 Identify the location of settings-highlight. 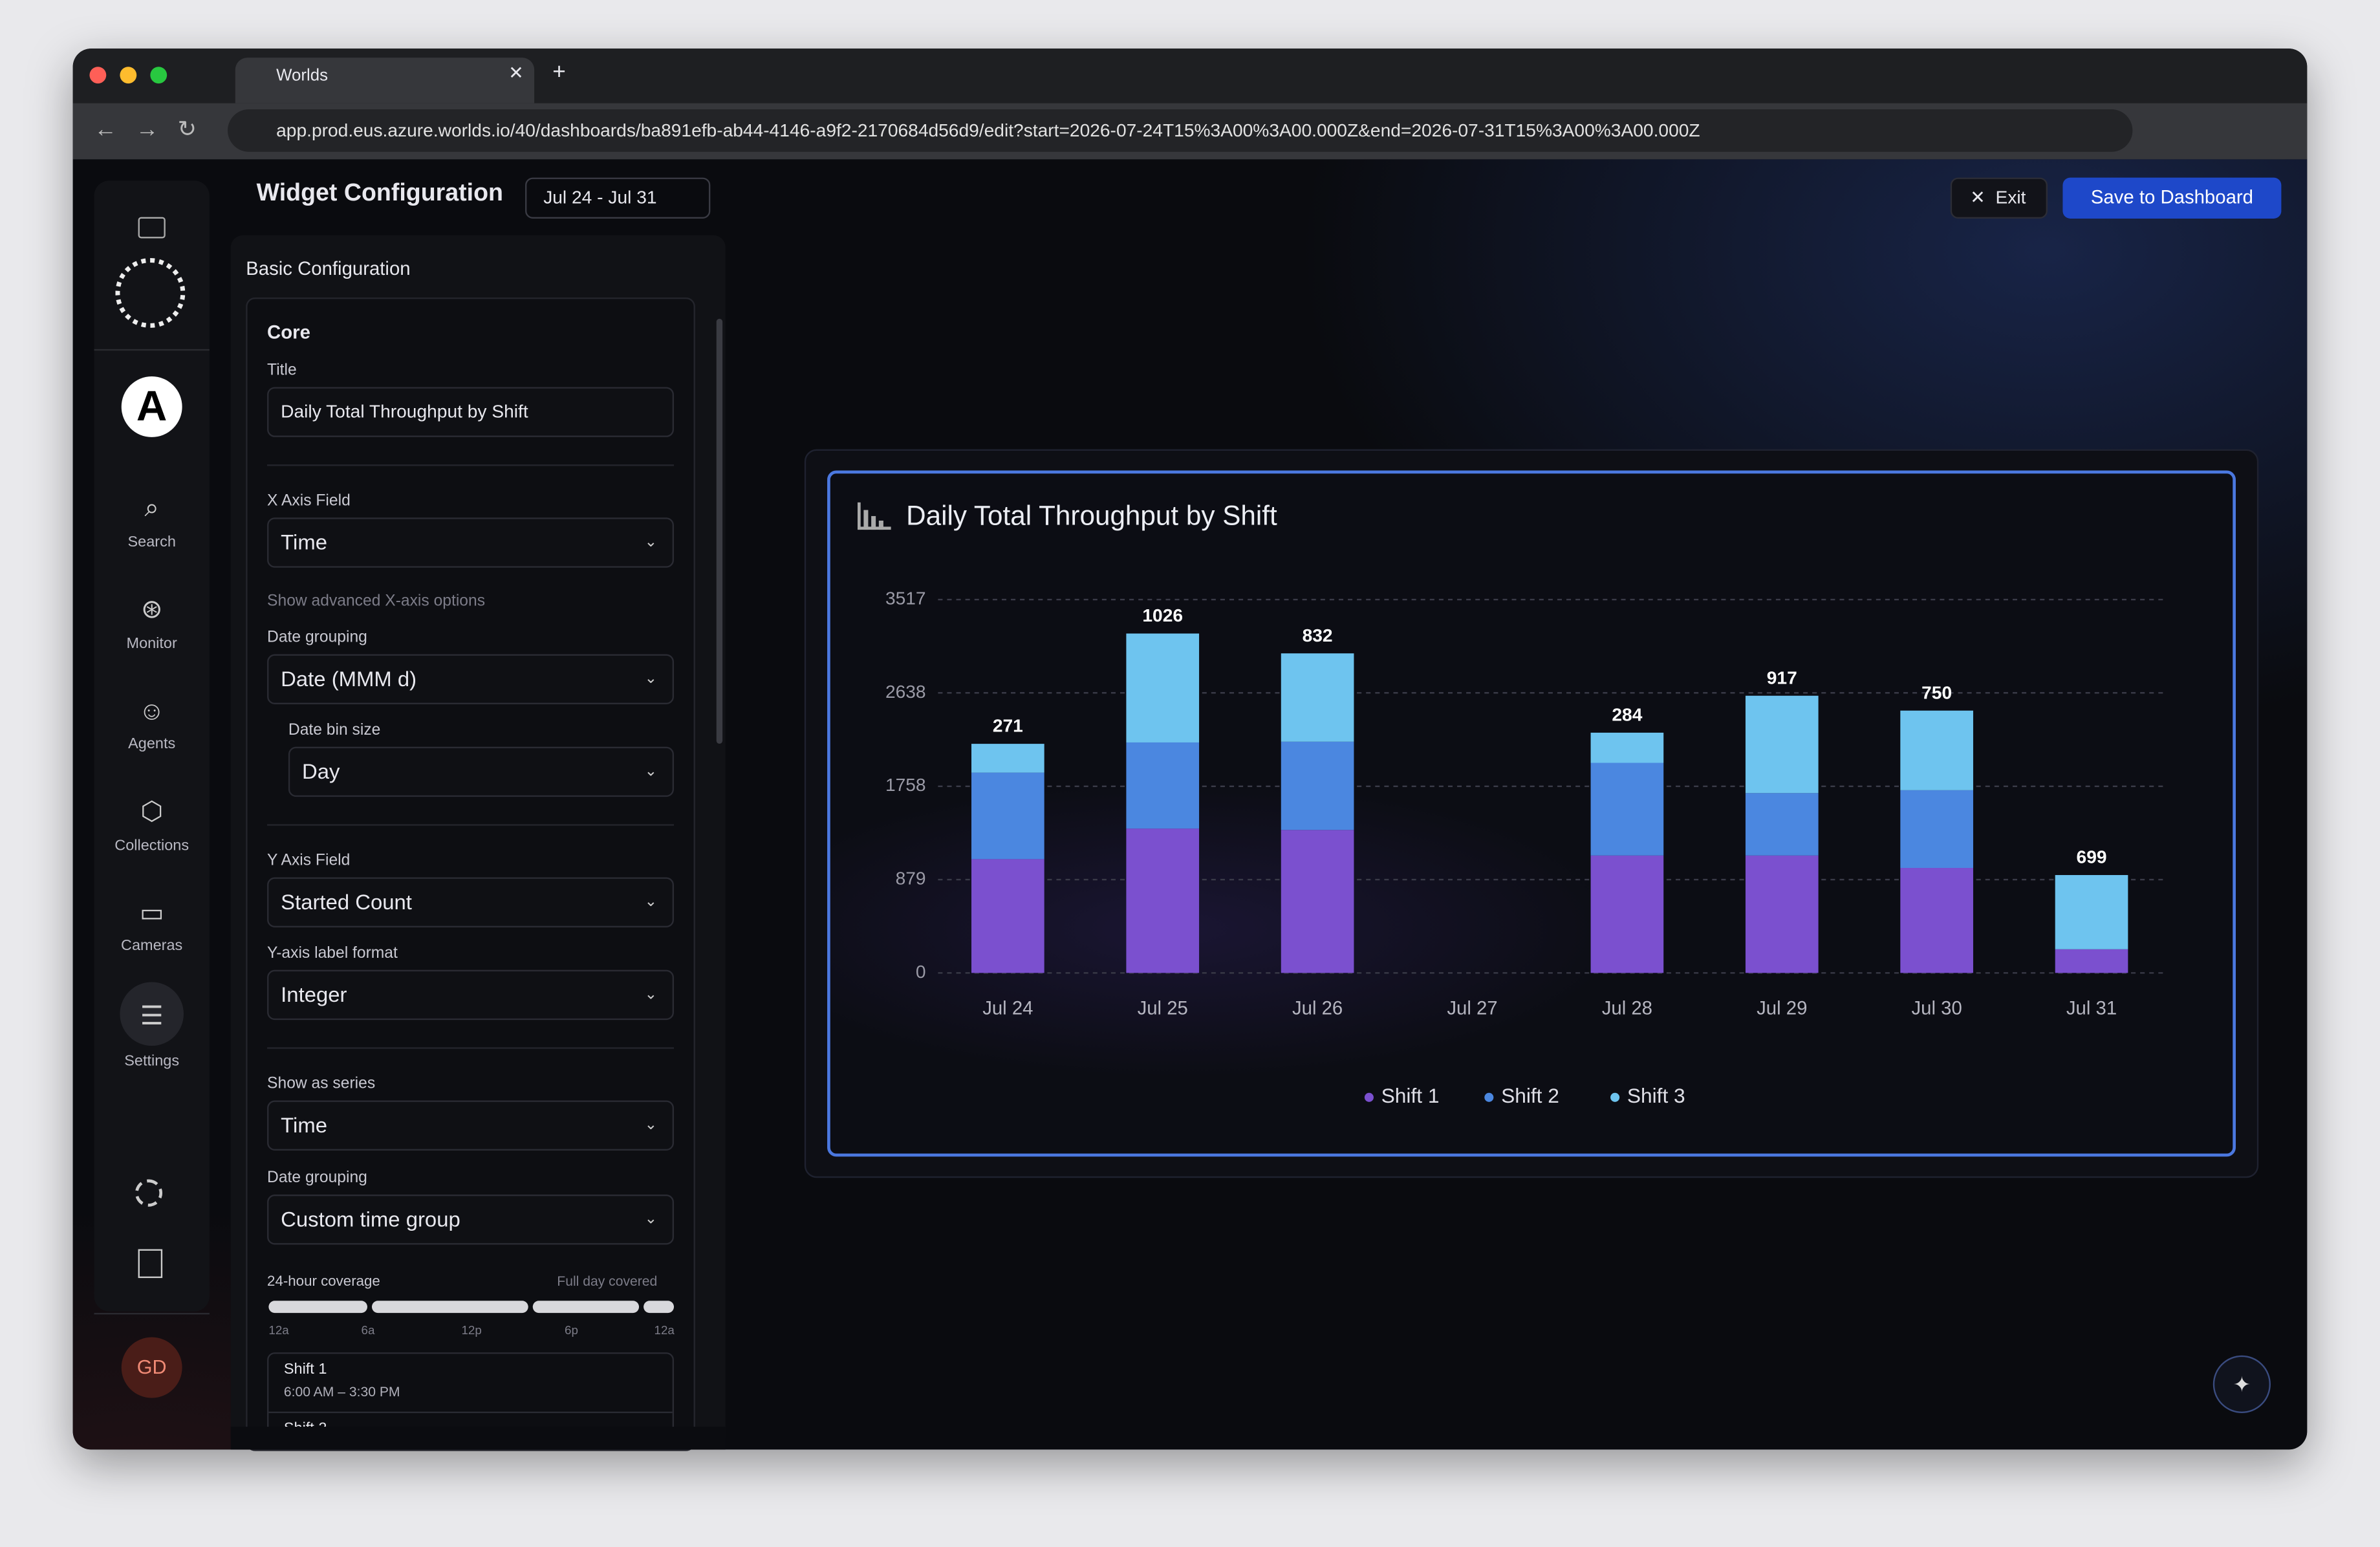
(152, 1014).